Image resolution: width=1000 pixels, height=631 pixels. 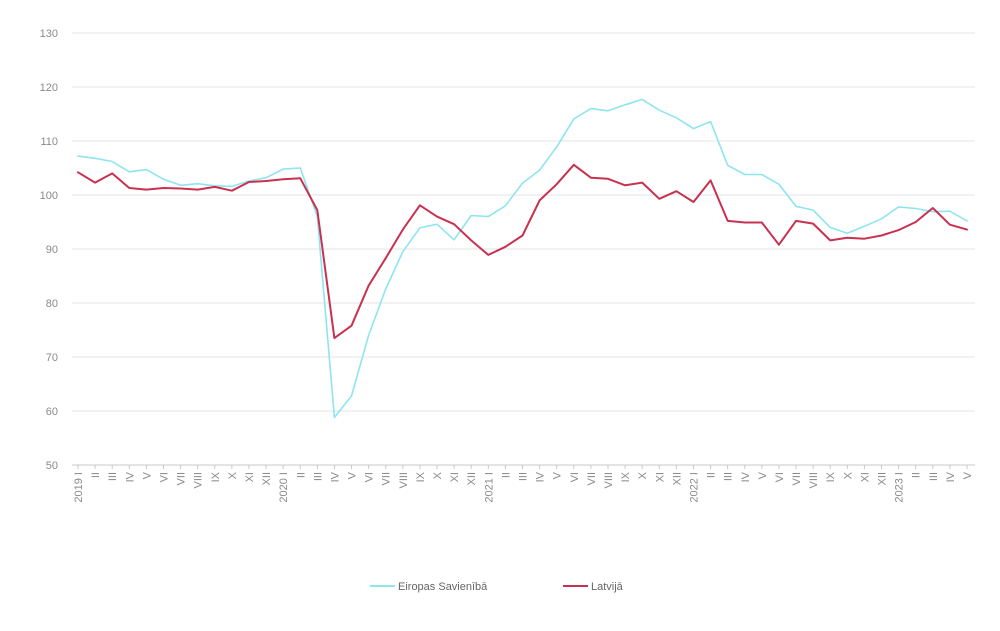 I want to click on y-tick-label: 60, so click(x=52, y=412).